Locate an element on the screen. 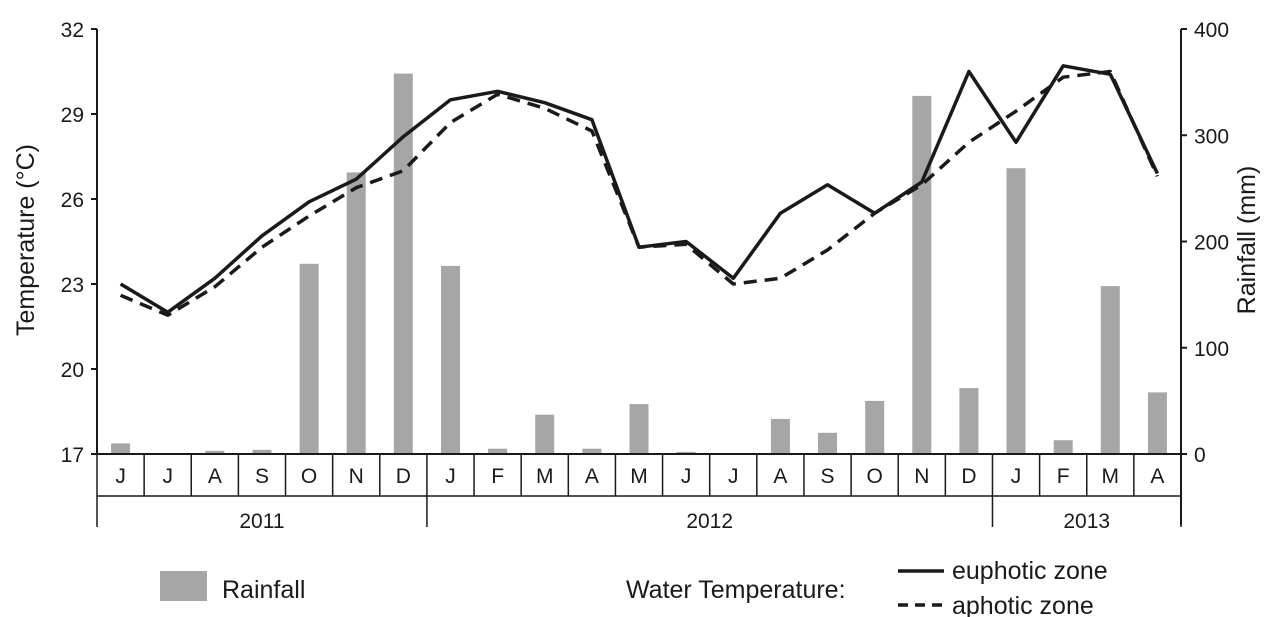 This screenshot has width=1269, height=617. year-label: 2012 is located at coordinates (709, 521).